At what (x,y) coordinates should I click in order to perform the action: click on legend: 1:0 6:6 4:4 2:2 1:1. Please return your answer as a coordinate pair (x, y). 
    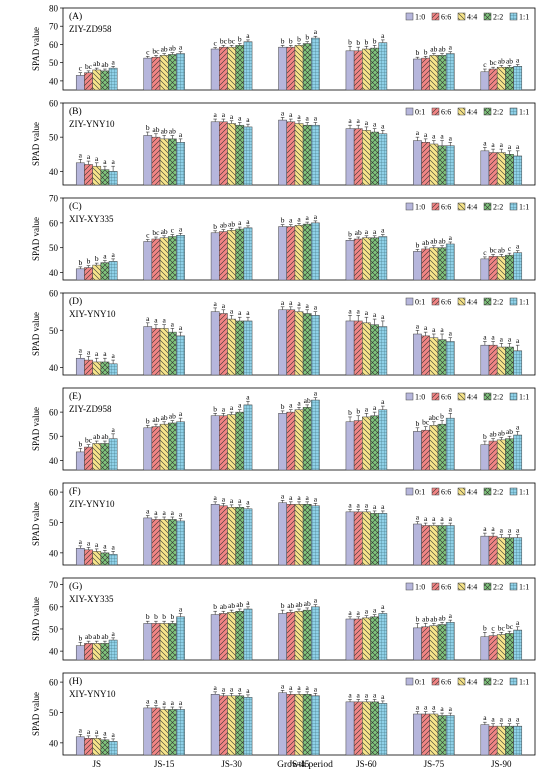
    Looking at the image, I should click on (467, 587).